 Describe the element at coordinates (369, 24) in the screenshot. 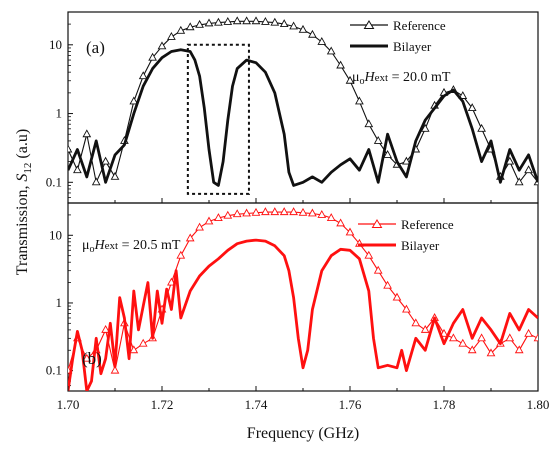

I see `legend-a-reference-marker` at that location.